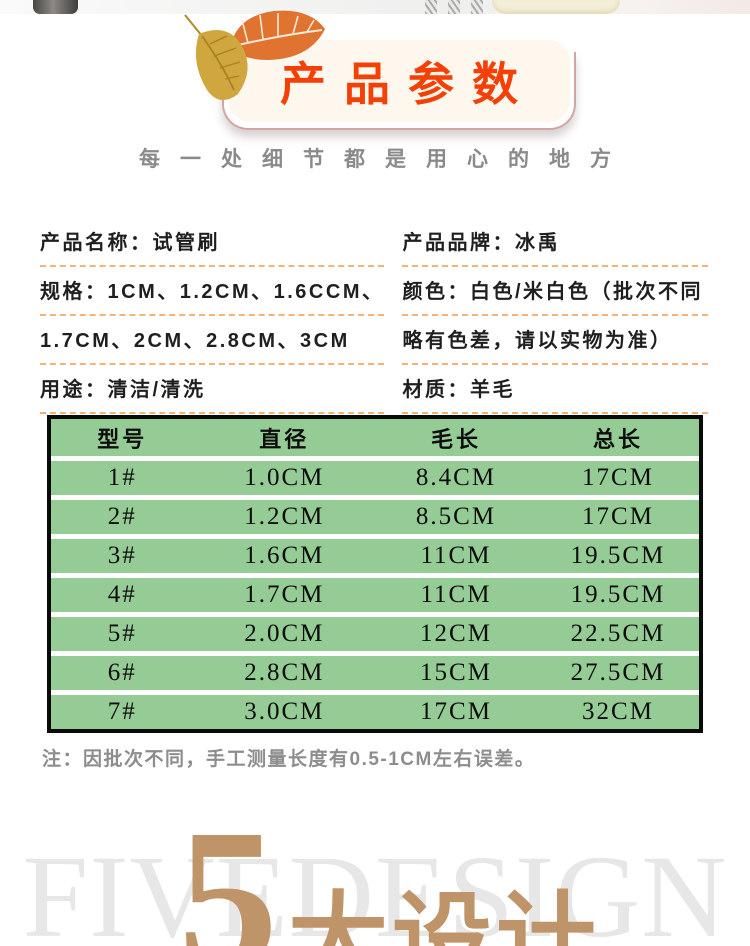 This screenshot has height=946, width=750. I want to click on table-row: 5# 2.0CM 12CM 22.5CM, so click(375, 634).